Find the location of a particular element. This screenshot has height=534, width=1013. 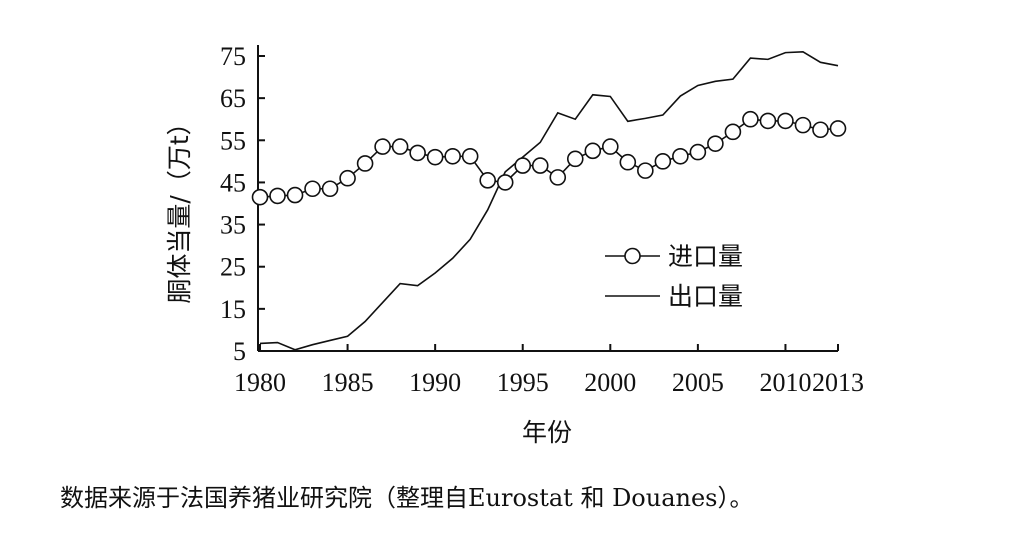

x-tick-label: 1995 is located at coordinates (523, 382).